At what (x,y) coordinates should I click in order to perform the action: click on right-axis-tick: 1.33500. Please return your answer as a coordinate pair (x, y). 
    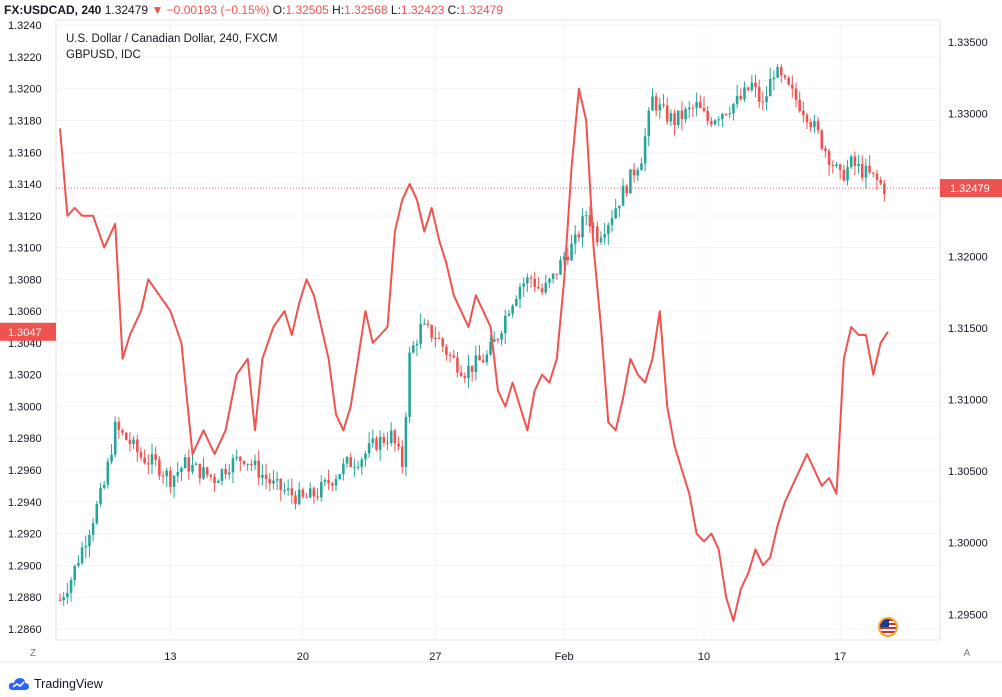
    Looking at the image, I should click on (968, 43).